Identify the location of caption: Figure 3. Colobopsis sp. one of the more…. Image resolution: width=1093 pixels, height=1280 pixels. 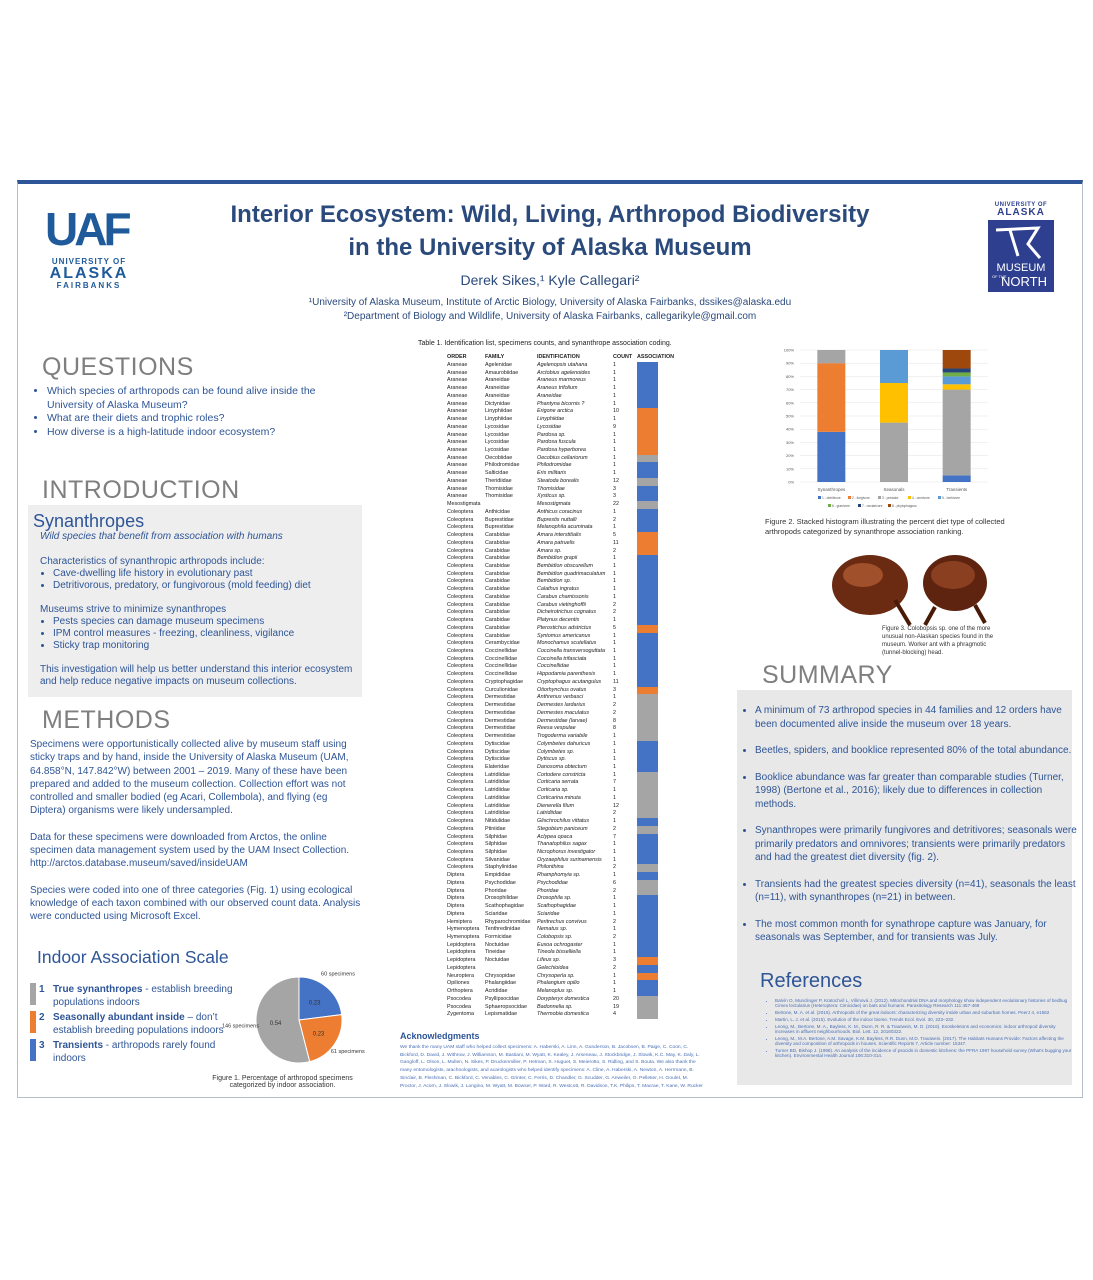
(938, 641).